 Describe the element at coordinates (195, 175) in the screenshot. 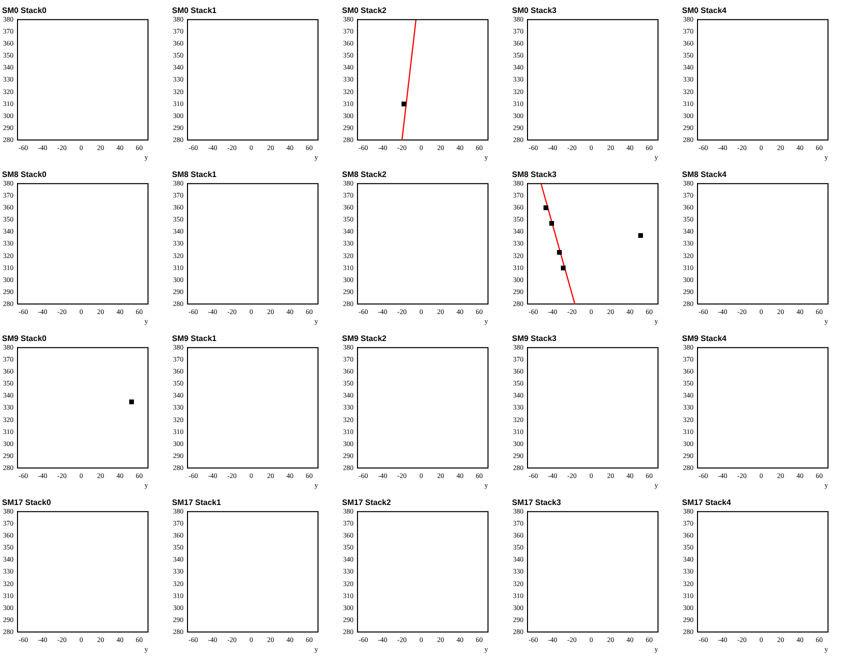

I see `chart-title: SM8 Stack1` at that location.